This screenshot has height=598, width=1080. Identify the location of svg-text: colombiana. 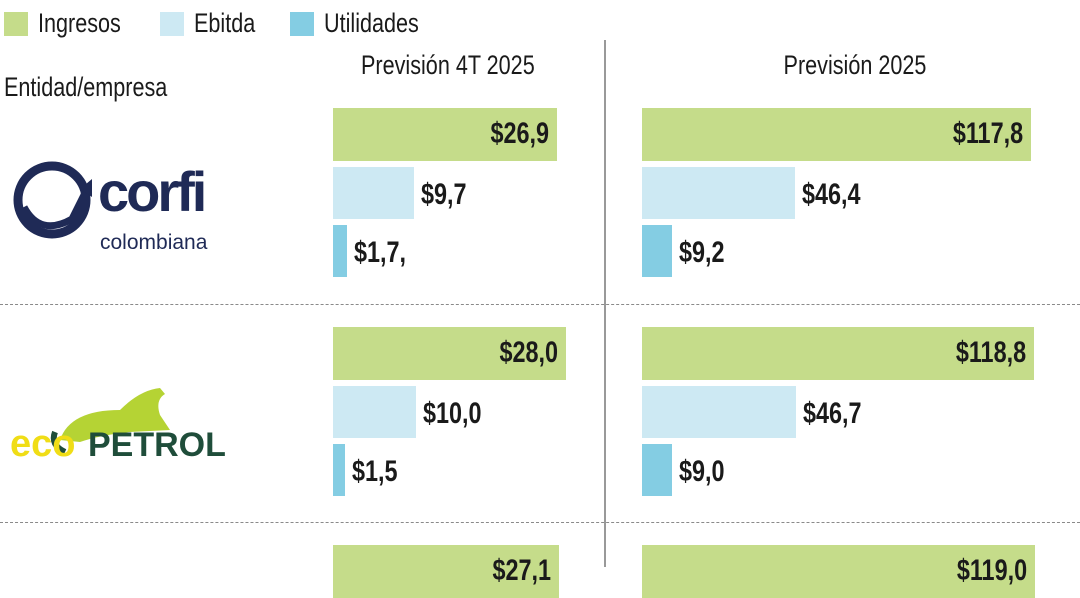
(154, 242).